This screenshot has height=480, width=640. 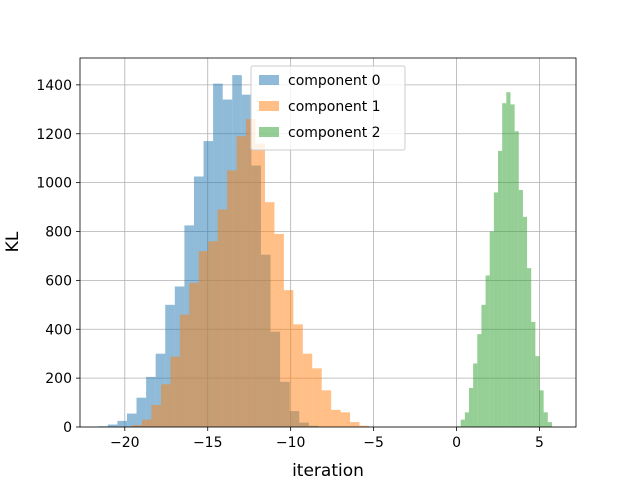 What do you see at coordinates (67, 428) in the screenshot?
I see `y-tick-label: 0` at bounding box center [67, 428].